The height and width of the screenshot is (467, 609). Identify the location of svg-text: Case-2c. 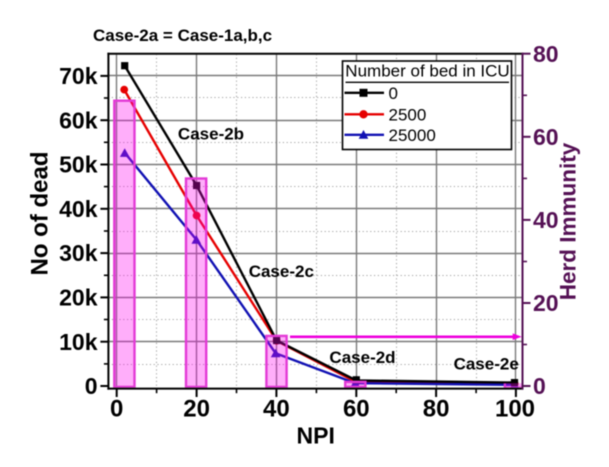
(281, 271).